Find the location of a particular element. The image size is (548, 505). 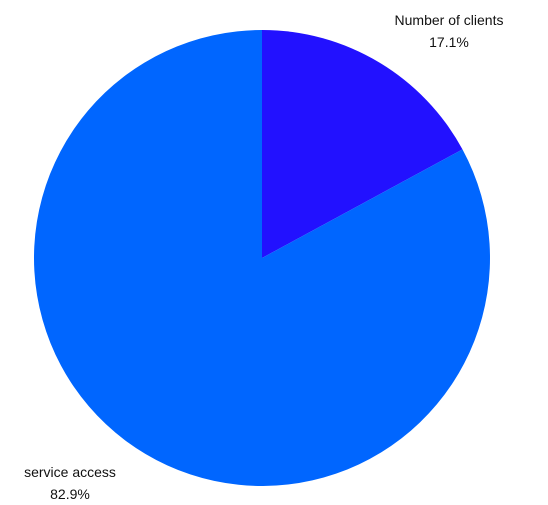

slice-percent-number-of-clients: 17.1% is located at coordinates (449, 42).